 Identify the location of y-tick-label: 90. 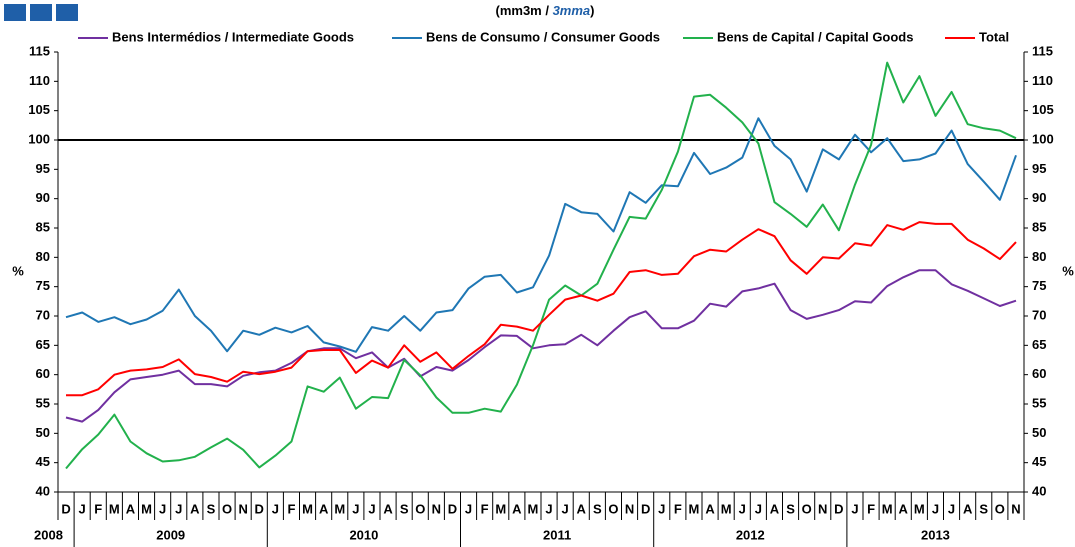
(43, 197).